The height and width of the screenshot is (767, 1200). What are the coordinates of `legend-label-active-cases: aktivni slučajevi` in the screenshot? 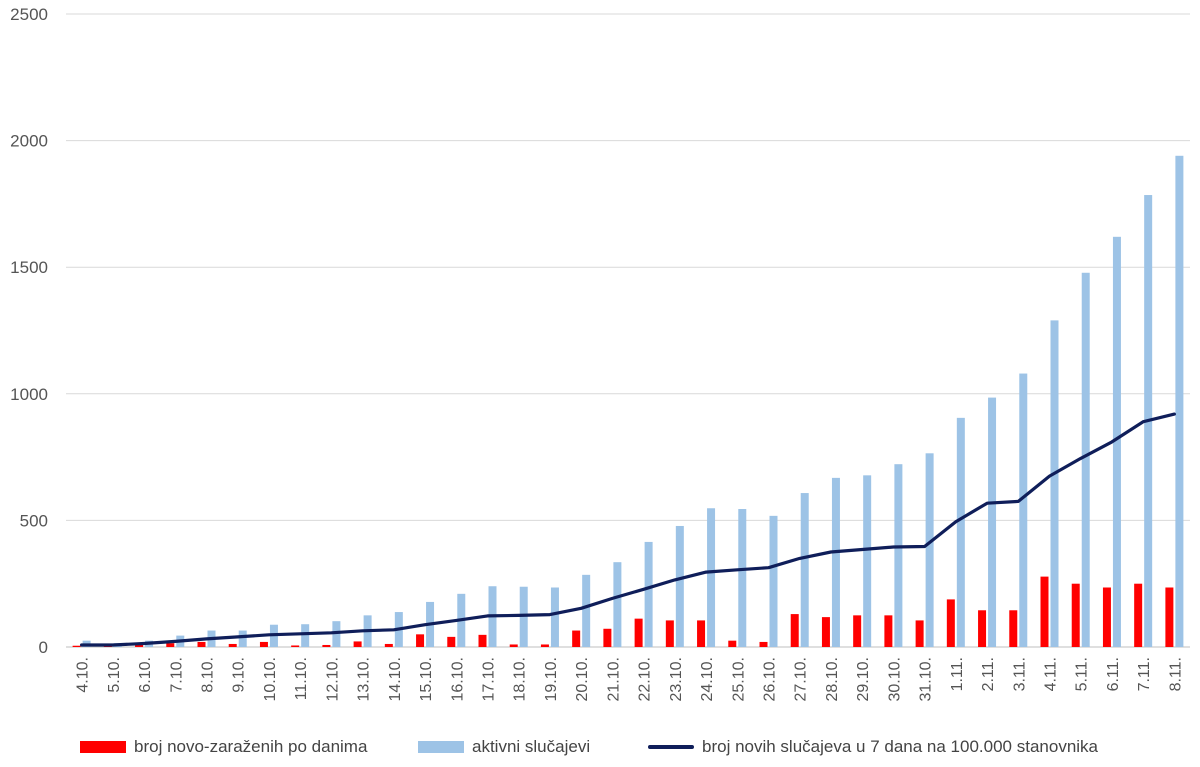 It's located at (531, 746).